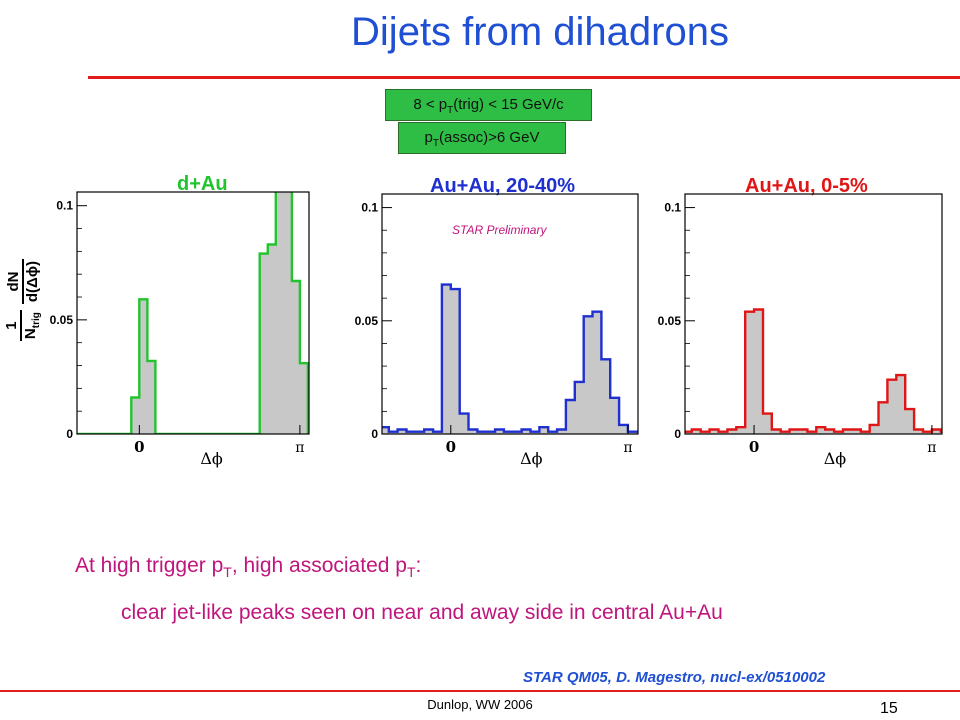  I want to click on x-tick-label-auau-20-40-0: 0, so click(451, 447).